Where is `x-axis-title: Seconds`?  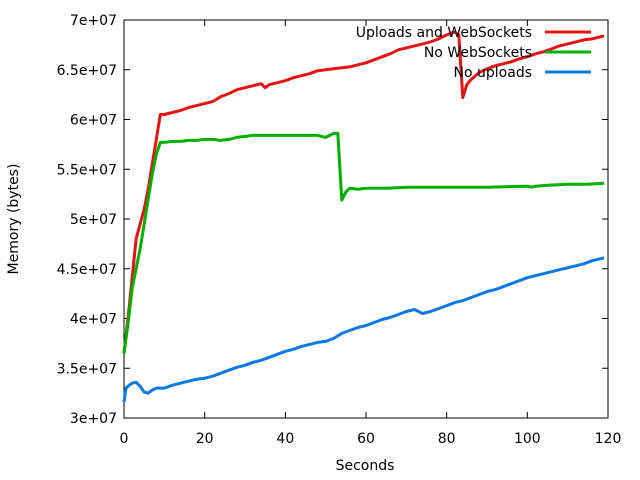
x-axis-title: Seconds is located at coordinates (365, 466).